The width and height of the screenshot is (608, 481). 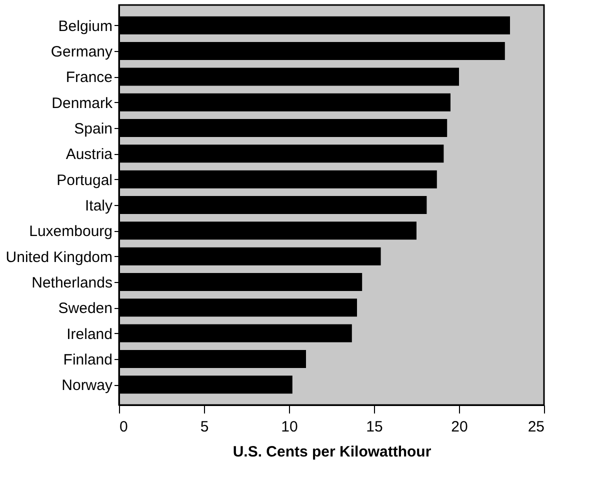 What do you see at coordinates (89, 334) in the screenshot?
I see `y-tick-label: Ireland` at bounding box center [89, 334].